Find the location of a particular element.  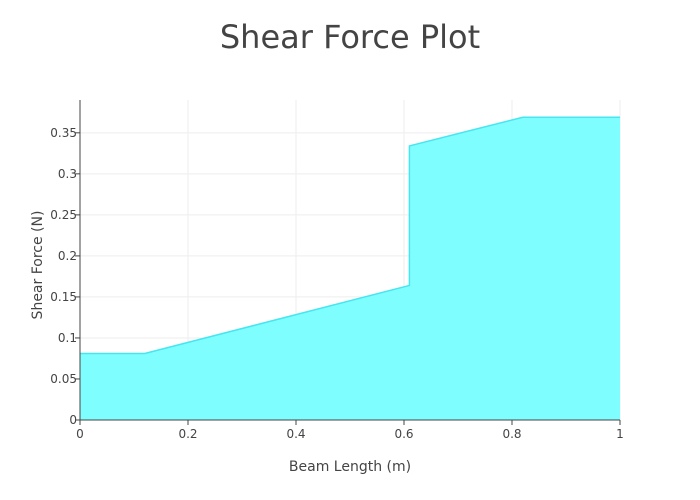

x-tick-label: 0.6 is located at coordinates (403, 434).